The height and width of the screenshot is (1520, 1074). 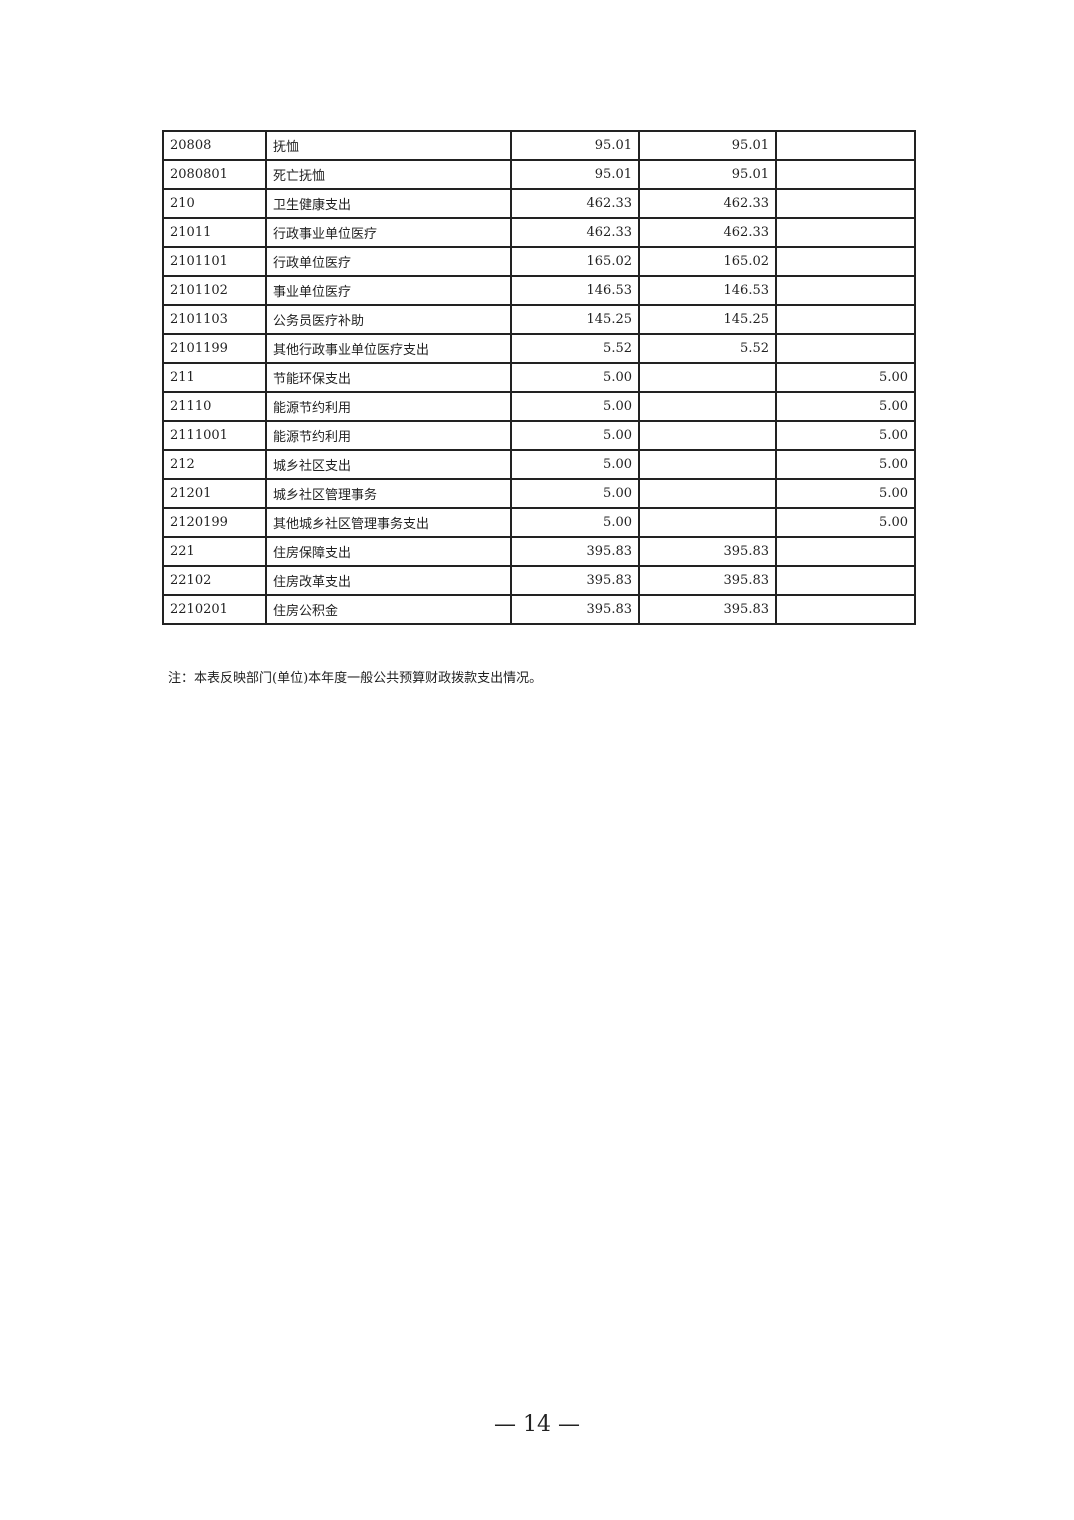 I want to click on table-row: 210 卫生健康支出 462.33 462.33, so click(x=539, y=203).